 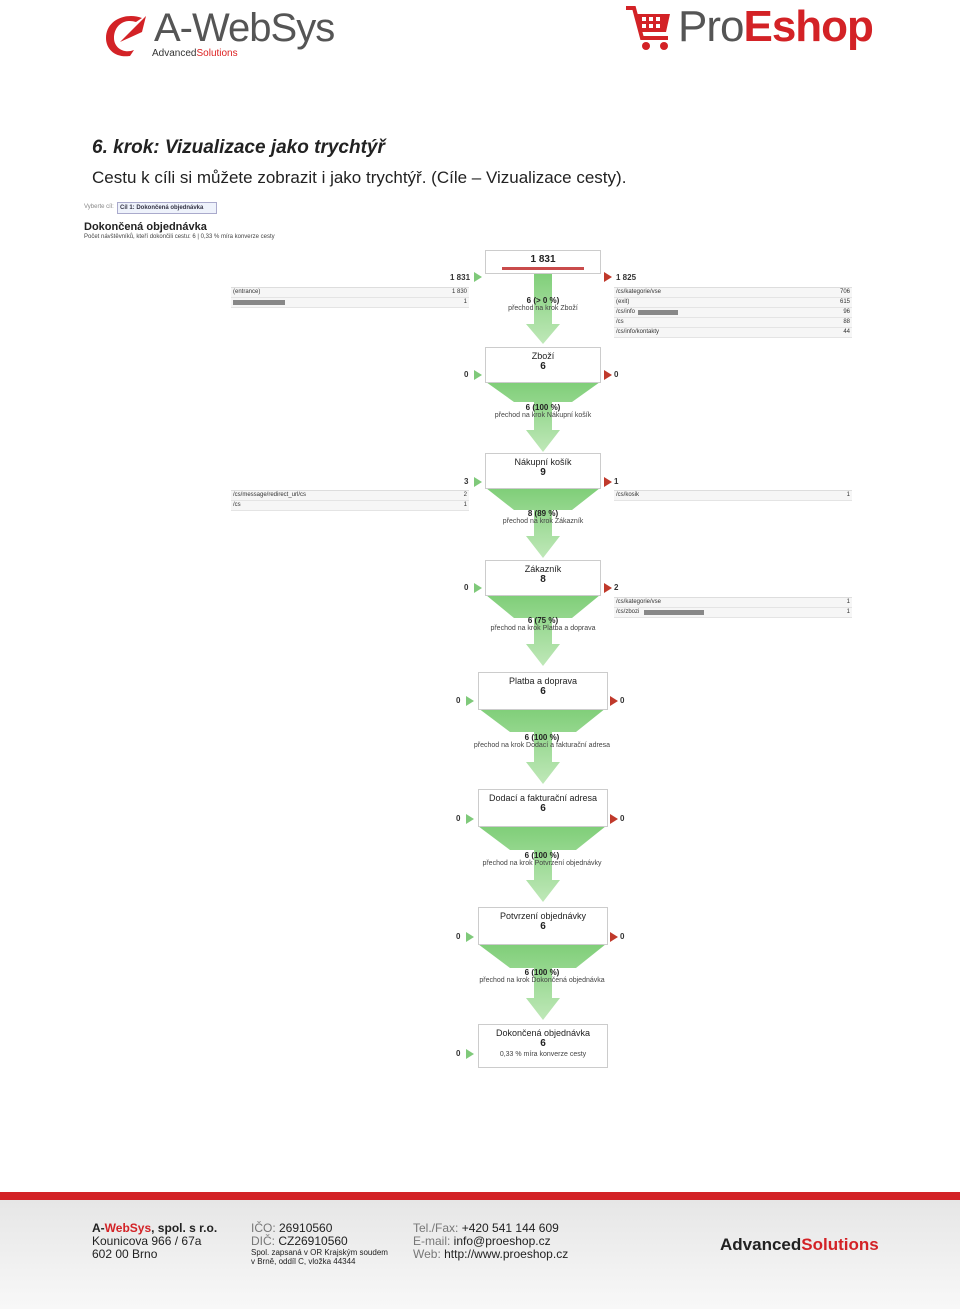 I want to click on goal-selector-label: Vyberte cíl:, so click(x=99, y=207).